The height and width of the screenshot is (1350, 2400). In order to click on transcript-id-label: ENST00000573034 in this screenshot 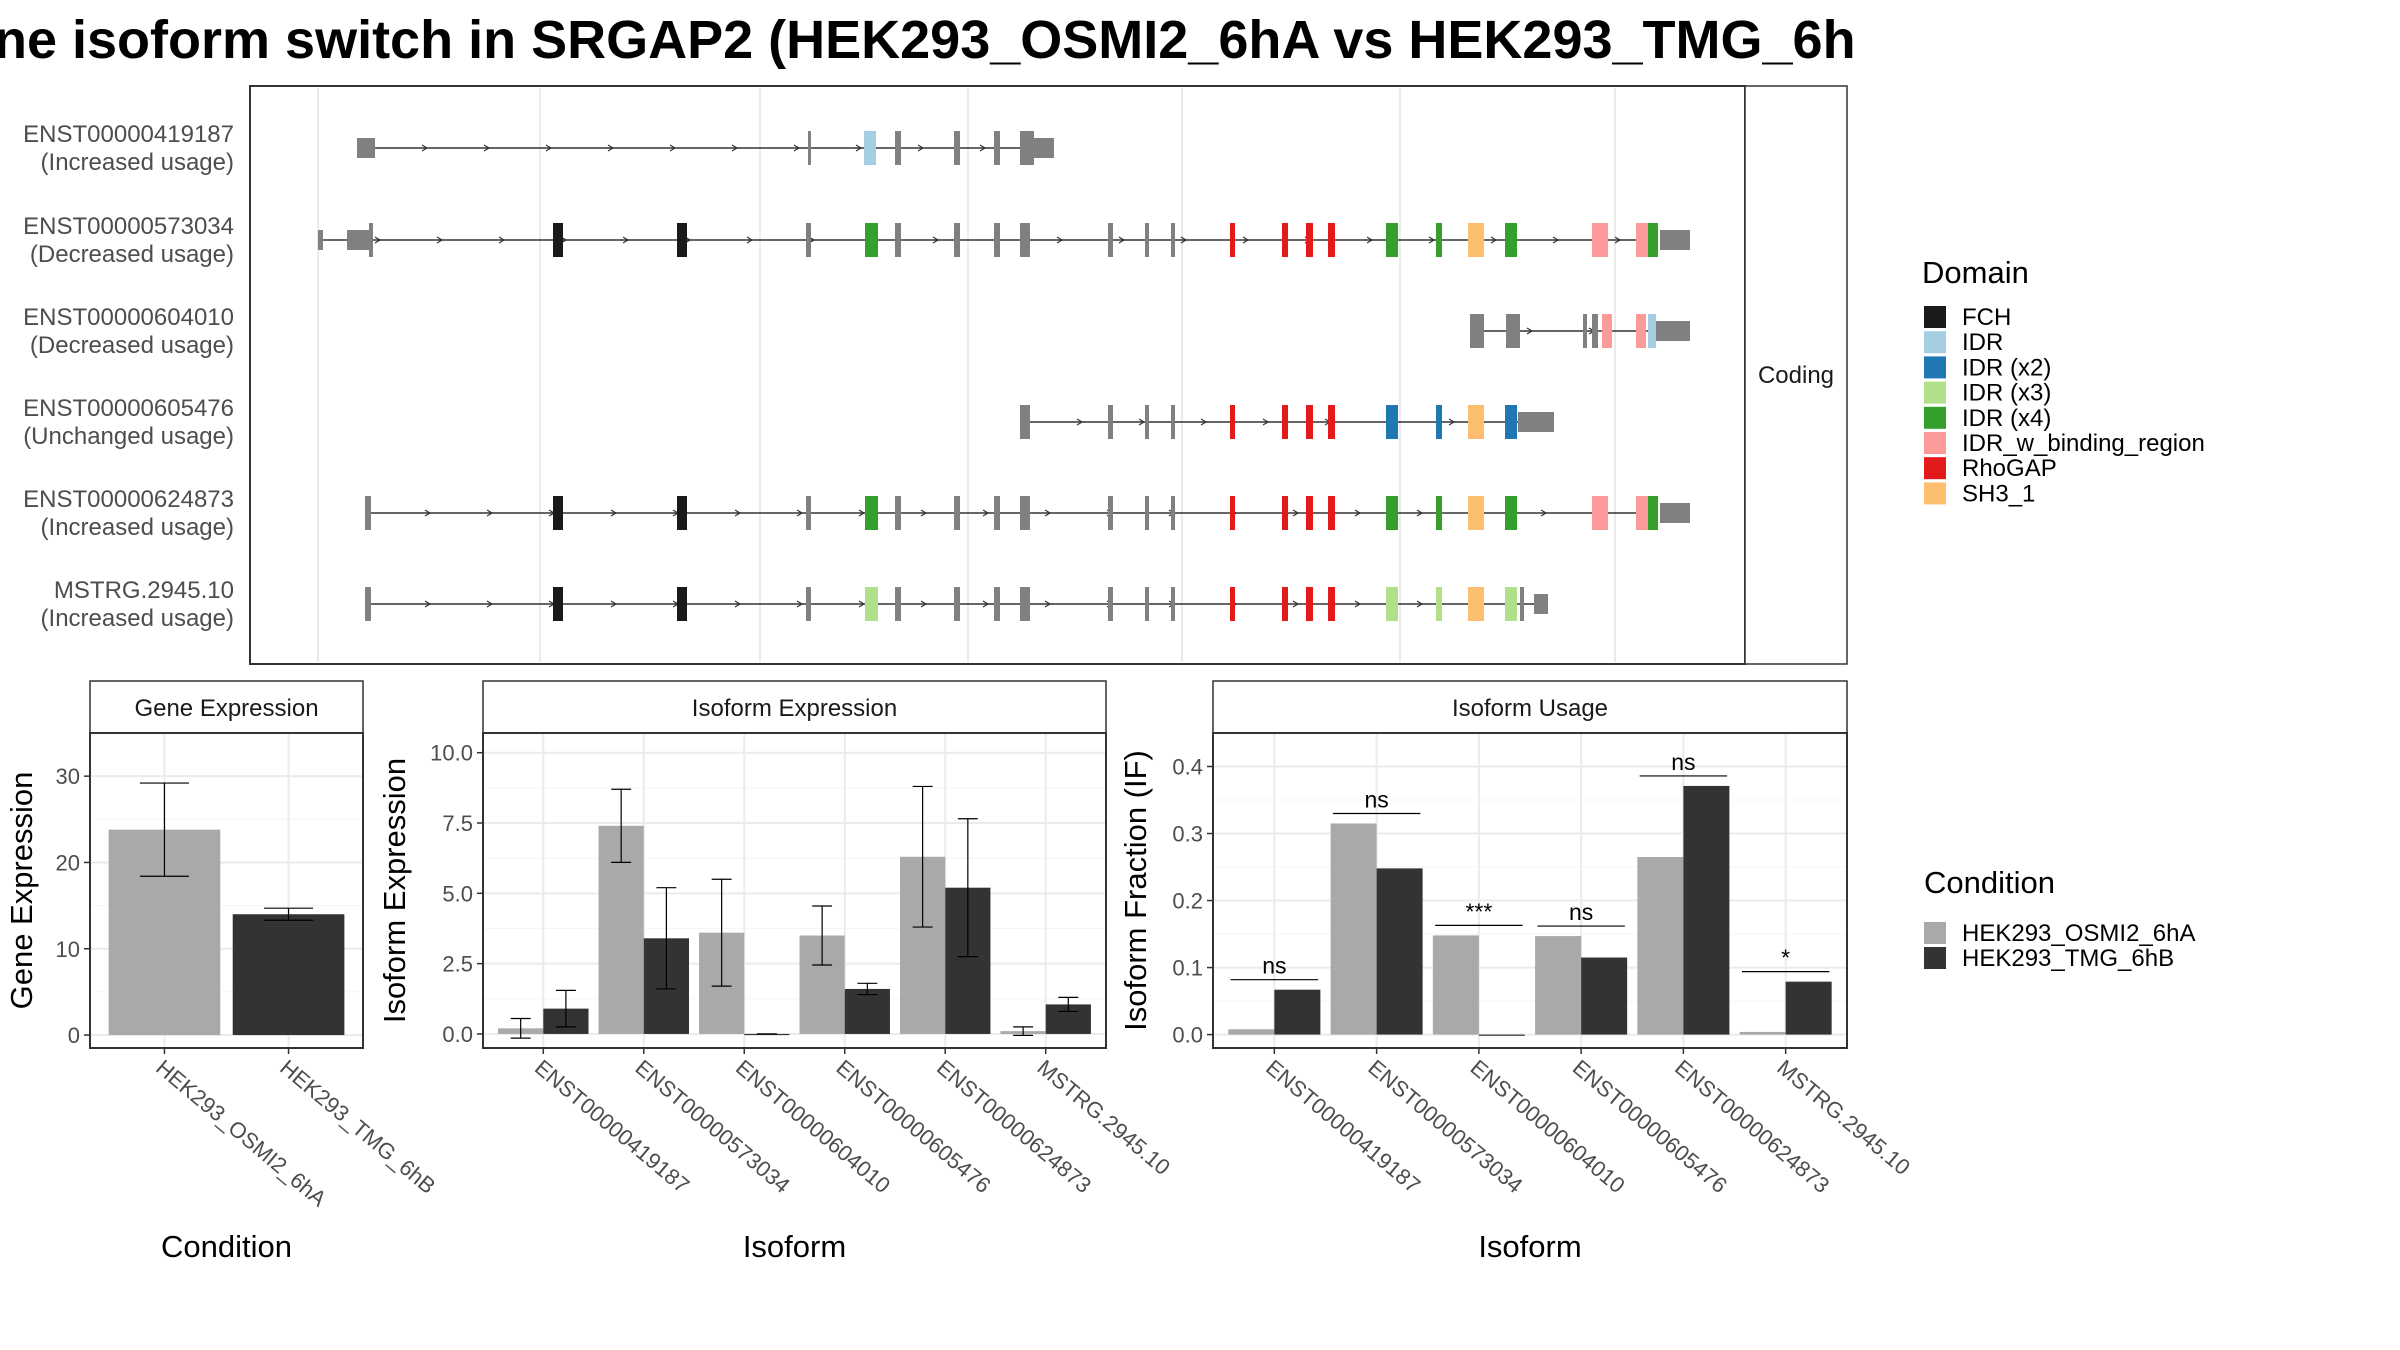, I will do `click(128, 226)`.